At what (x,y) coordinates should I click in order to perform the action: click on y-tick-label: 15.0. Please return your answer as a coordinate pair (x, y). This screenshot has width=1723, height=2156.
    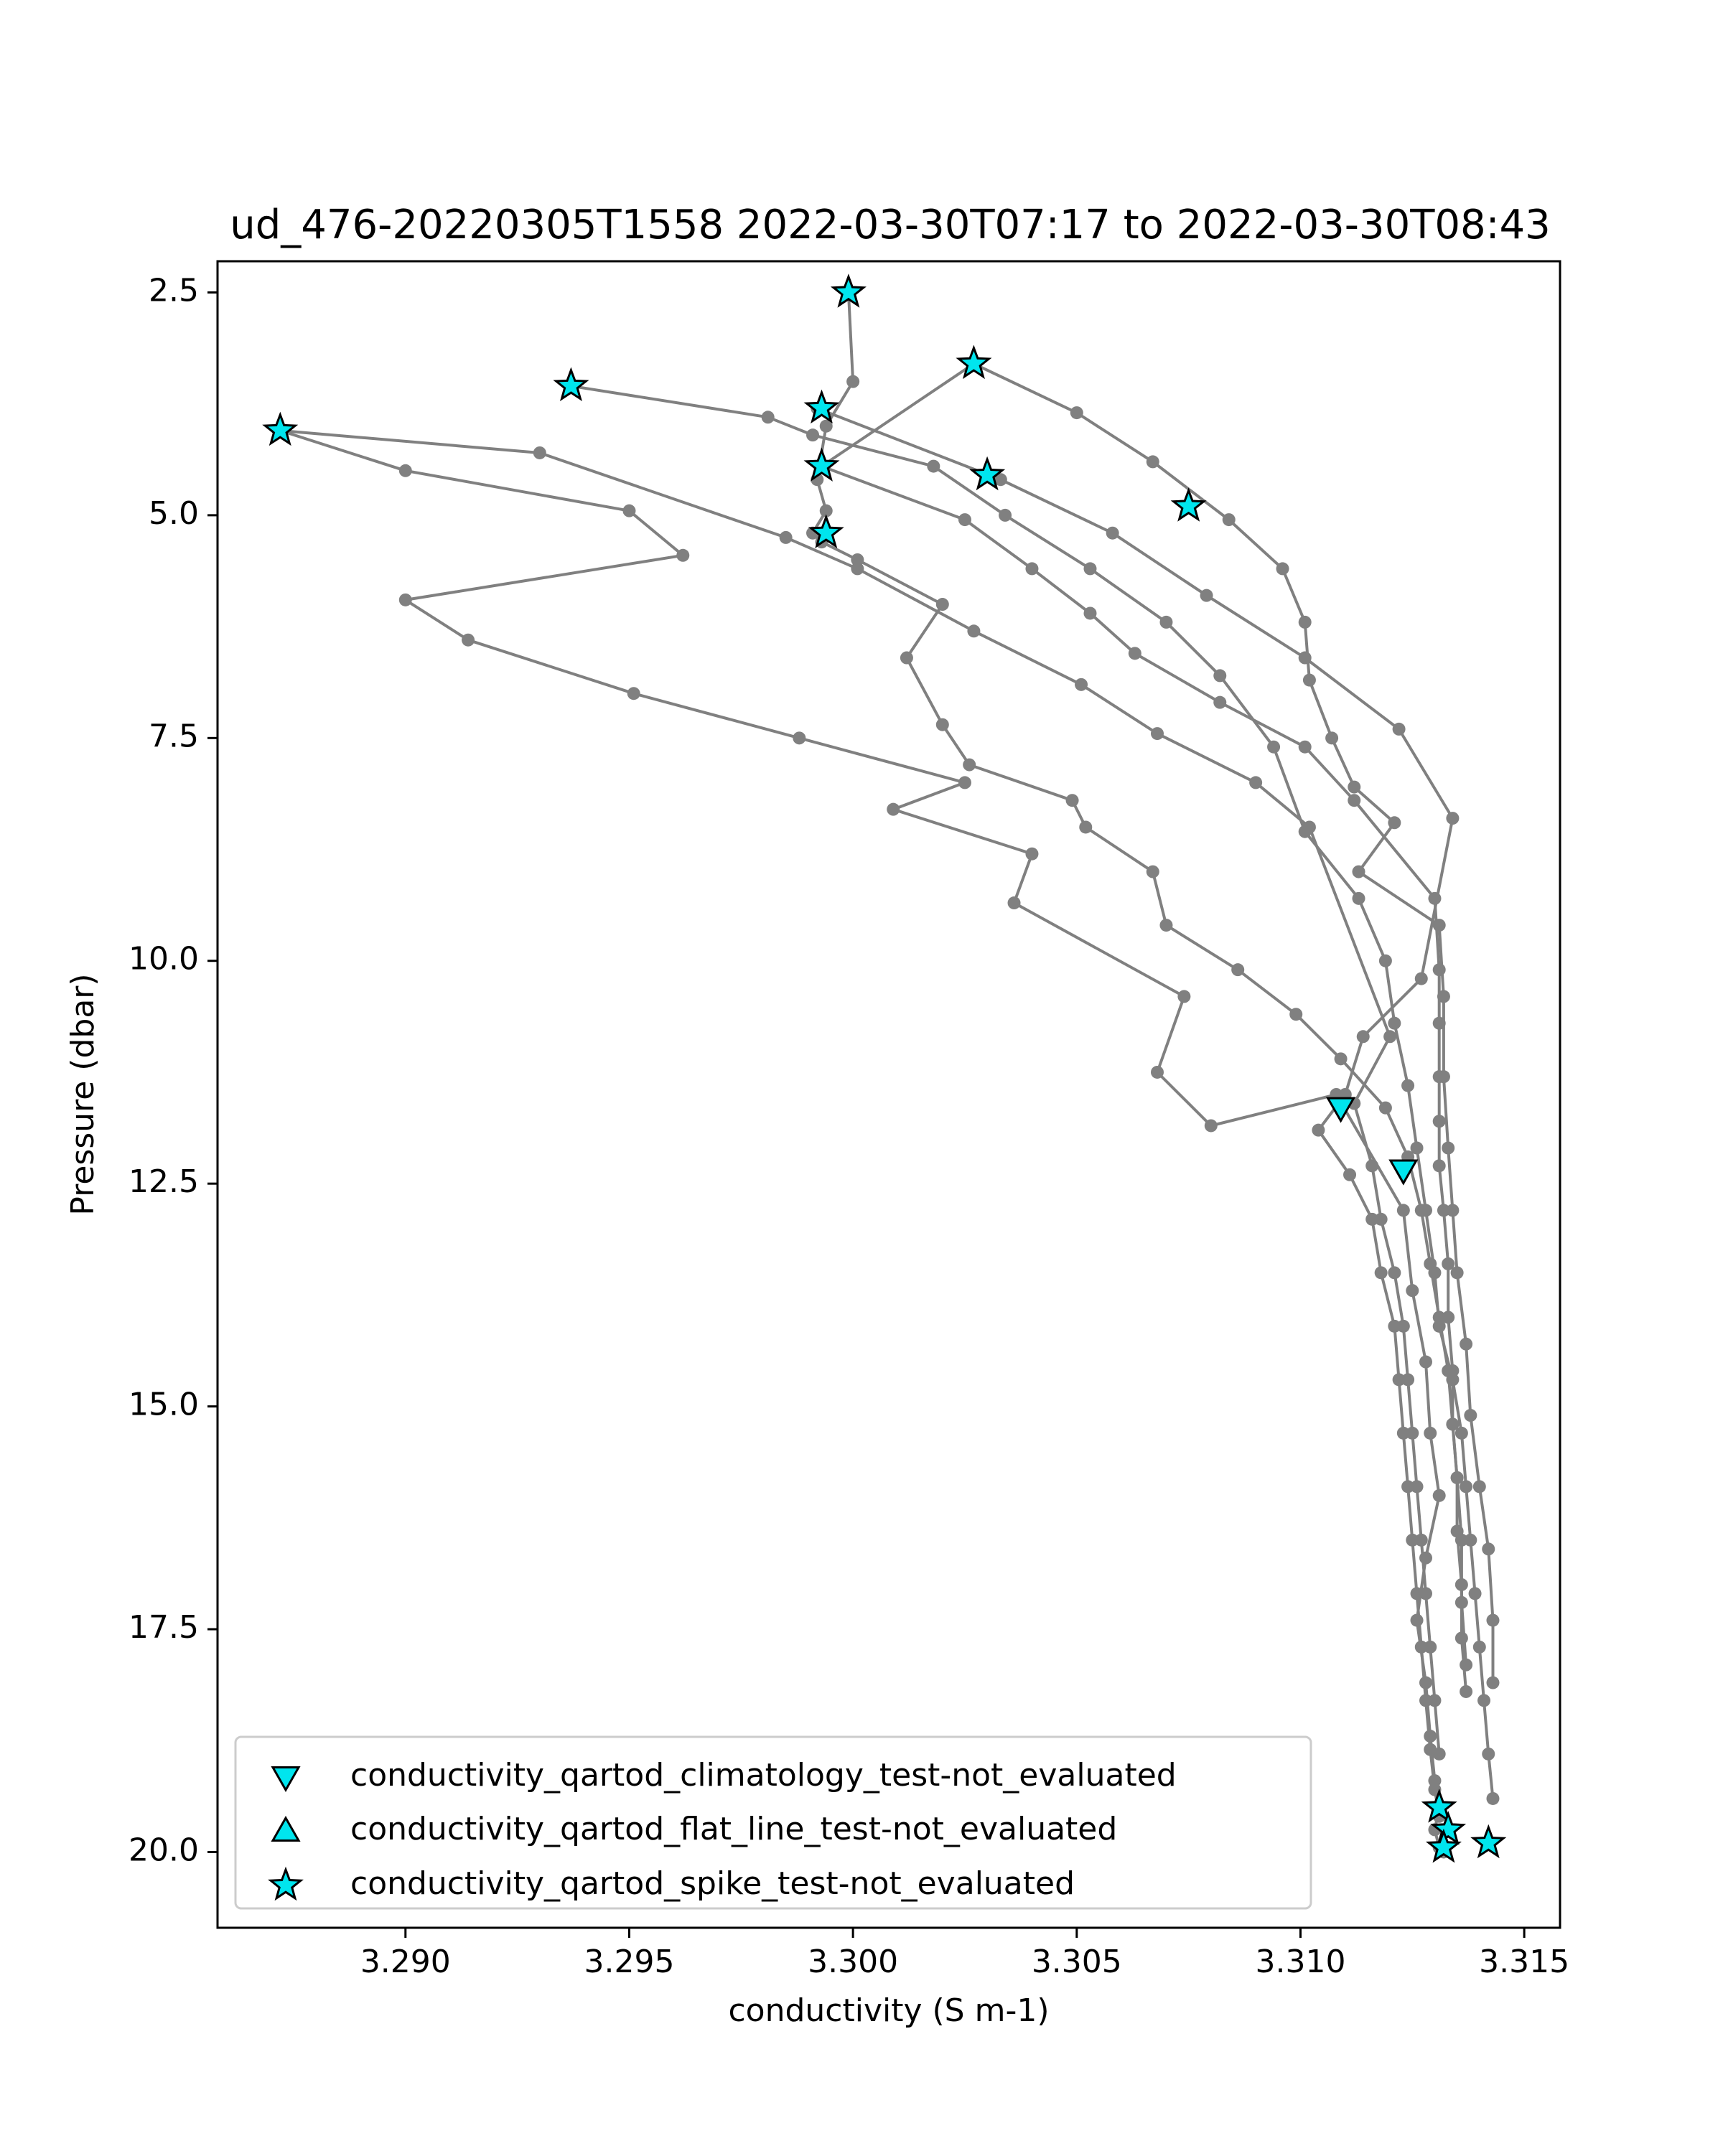
    Looking at the image, I should click on (164, 1405).